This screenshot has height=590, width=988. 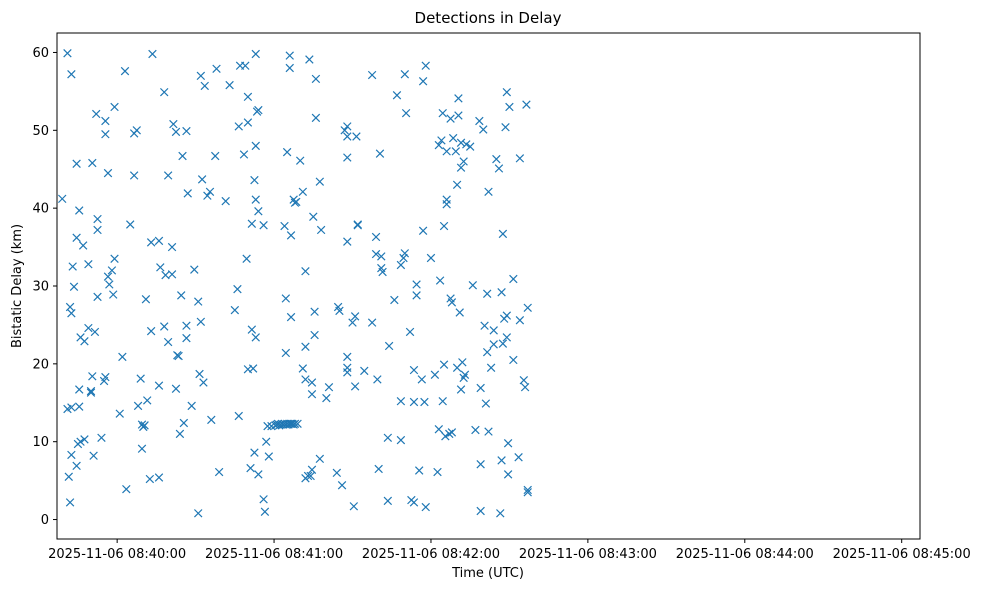 I want to click on x-tick-label: 2025-11-06 08:42:00, so click(x=431, y=554).